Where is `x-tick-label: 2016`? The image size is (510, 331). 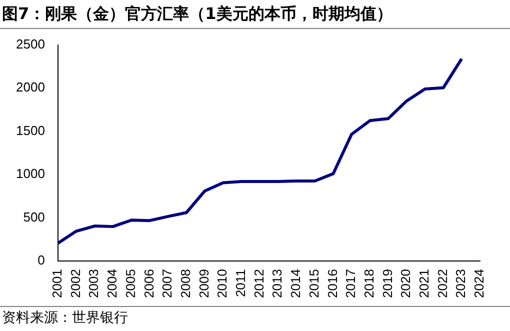 x-tick-label: 2016 is located at coordinates (332, 283).